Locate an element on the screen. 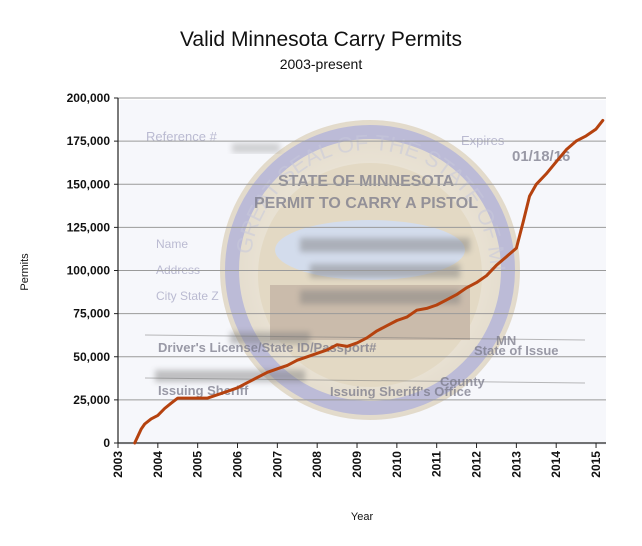 The height and width of the screenshot is (546, 642). county-value: County is located at coordinates (463, 381).